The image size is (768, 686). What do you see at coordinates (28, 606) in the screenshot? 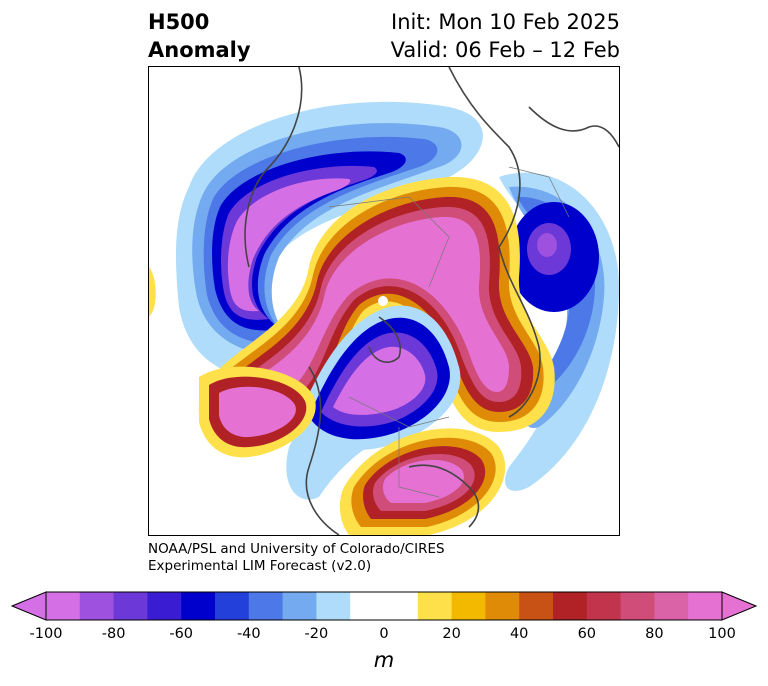
I see `colorbar-under-arrow` at bounding box center [28, 606].